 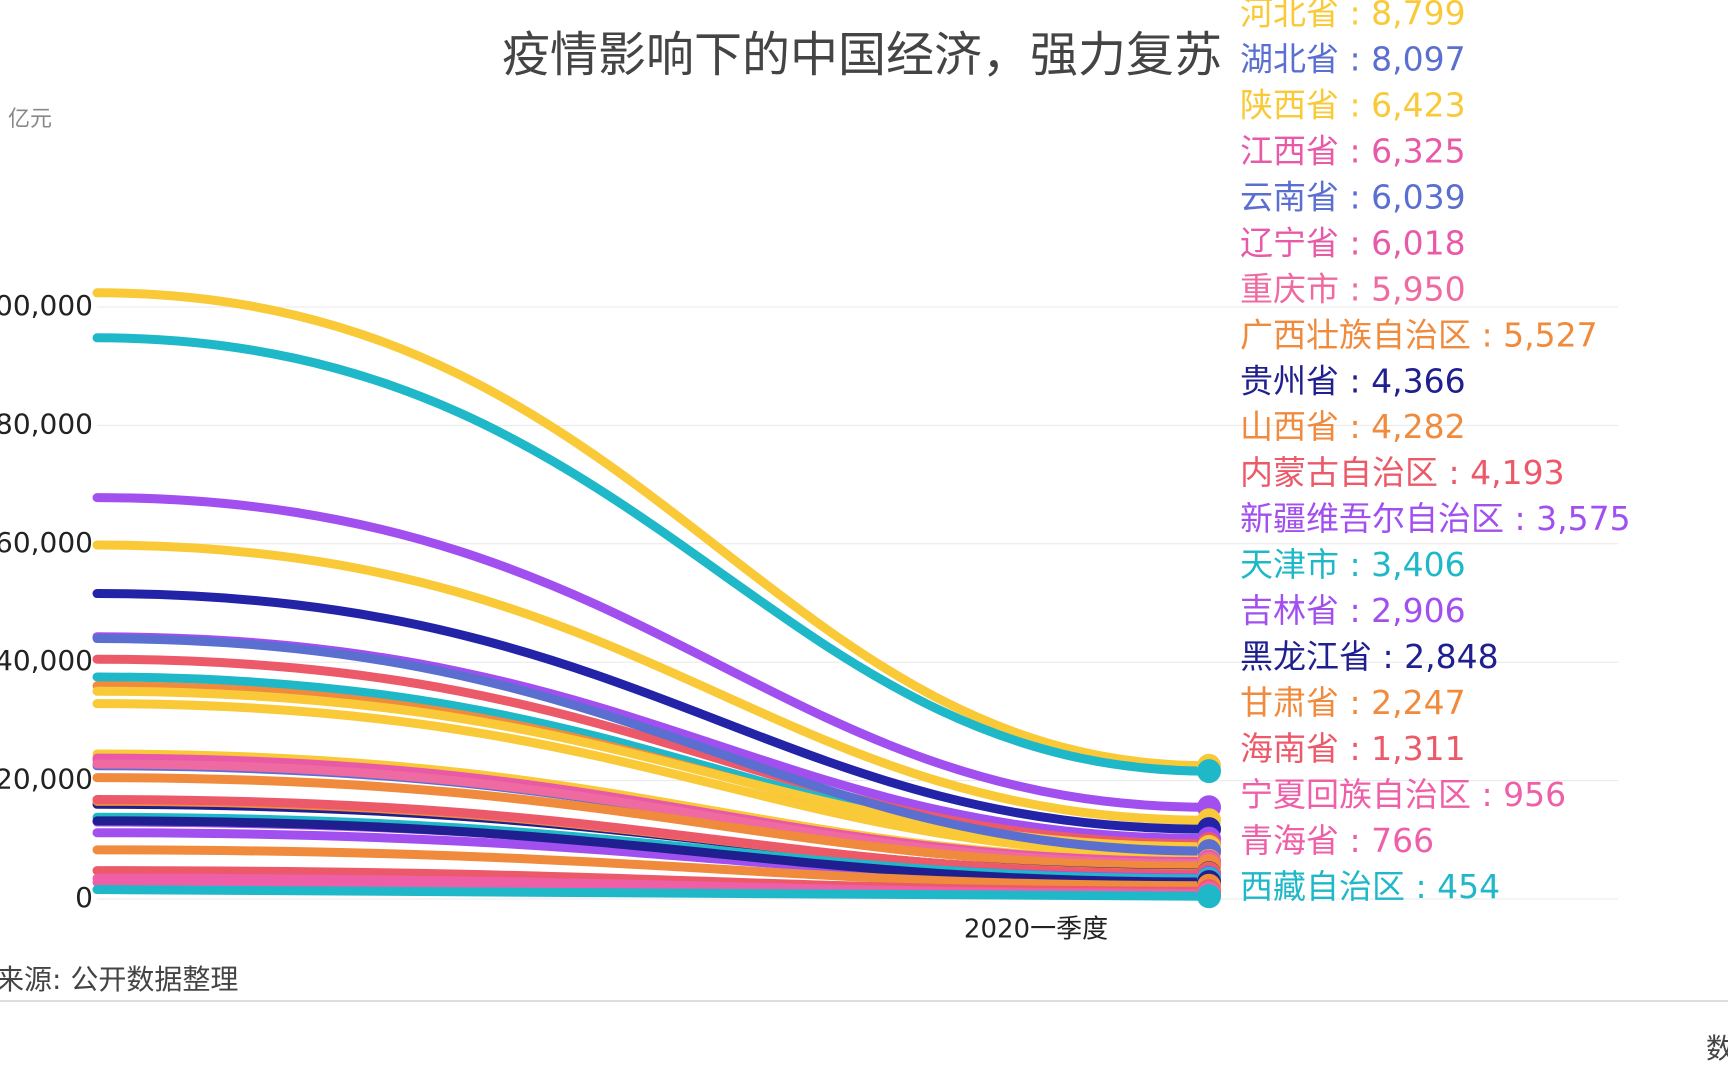 I want to click on series-end-value: 956, so click(x=1534, y=793).